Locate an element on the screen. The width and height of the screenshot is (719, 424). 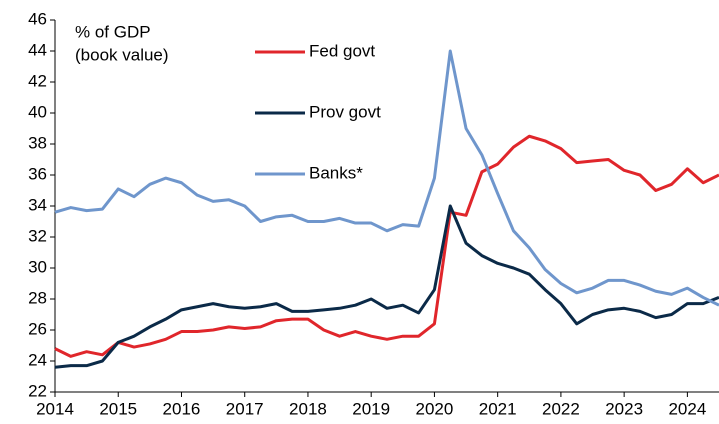
y-tick-label: 36 is located at coordinates (37, 173).